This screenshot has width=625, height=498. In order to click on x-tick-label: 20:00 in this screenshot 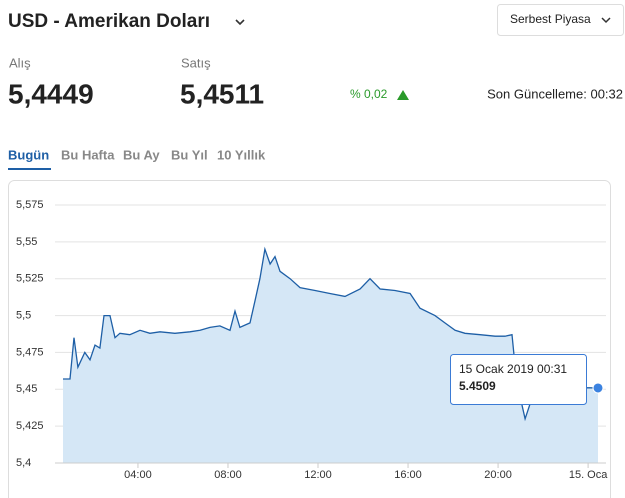, I will do `click(498, 475)`.